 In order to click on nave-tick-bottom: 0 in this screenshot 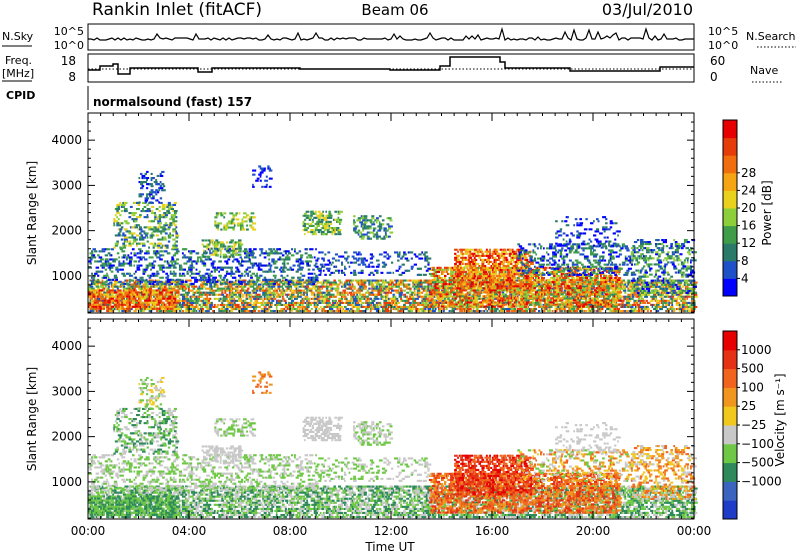, I will do `click(714, 77)`.